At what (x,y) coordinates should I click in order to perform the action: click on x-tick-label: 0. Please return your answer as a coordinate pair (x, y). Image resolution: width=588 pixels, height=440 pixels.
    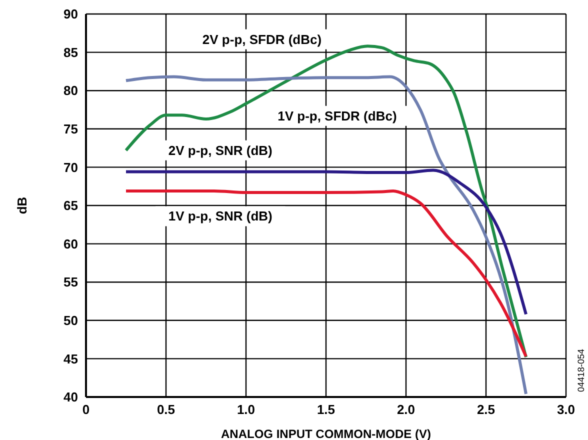
    Looking at the image, I should click on (86, 410).